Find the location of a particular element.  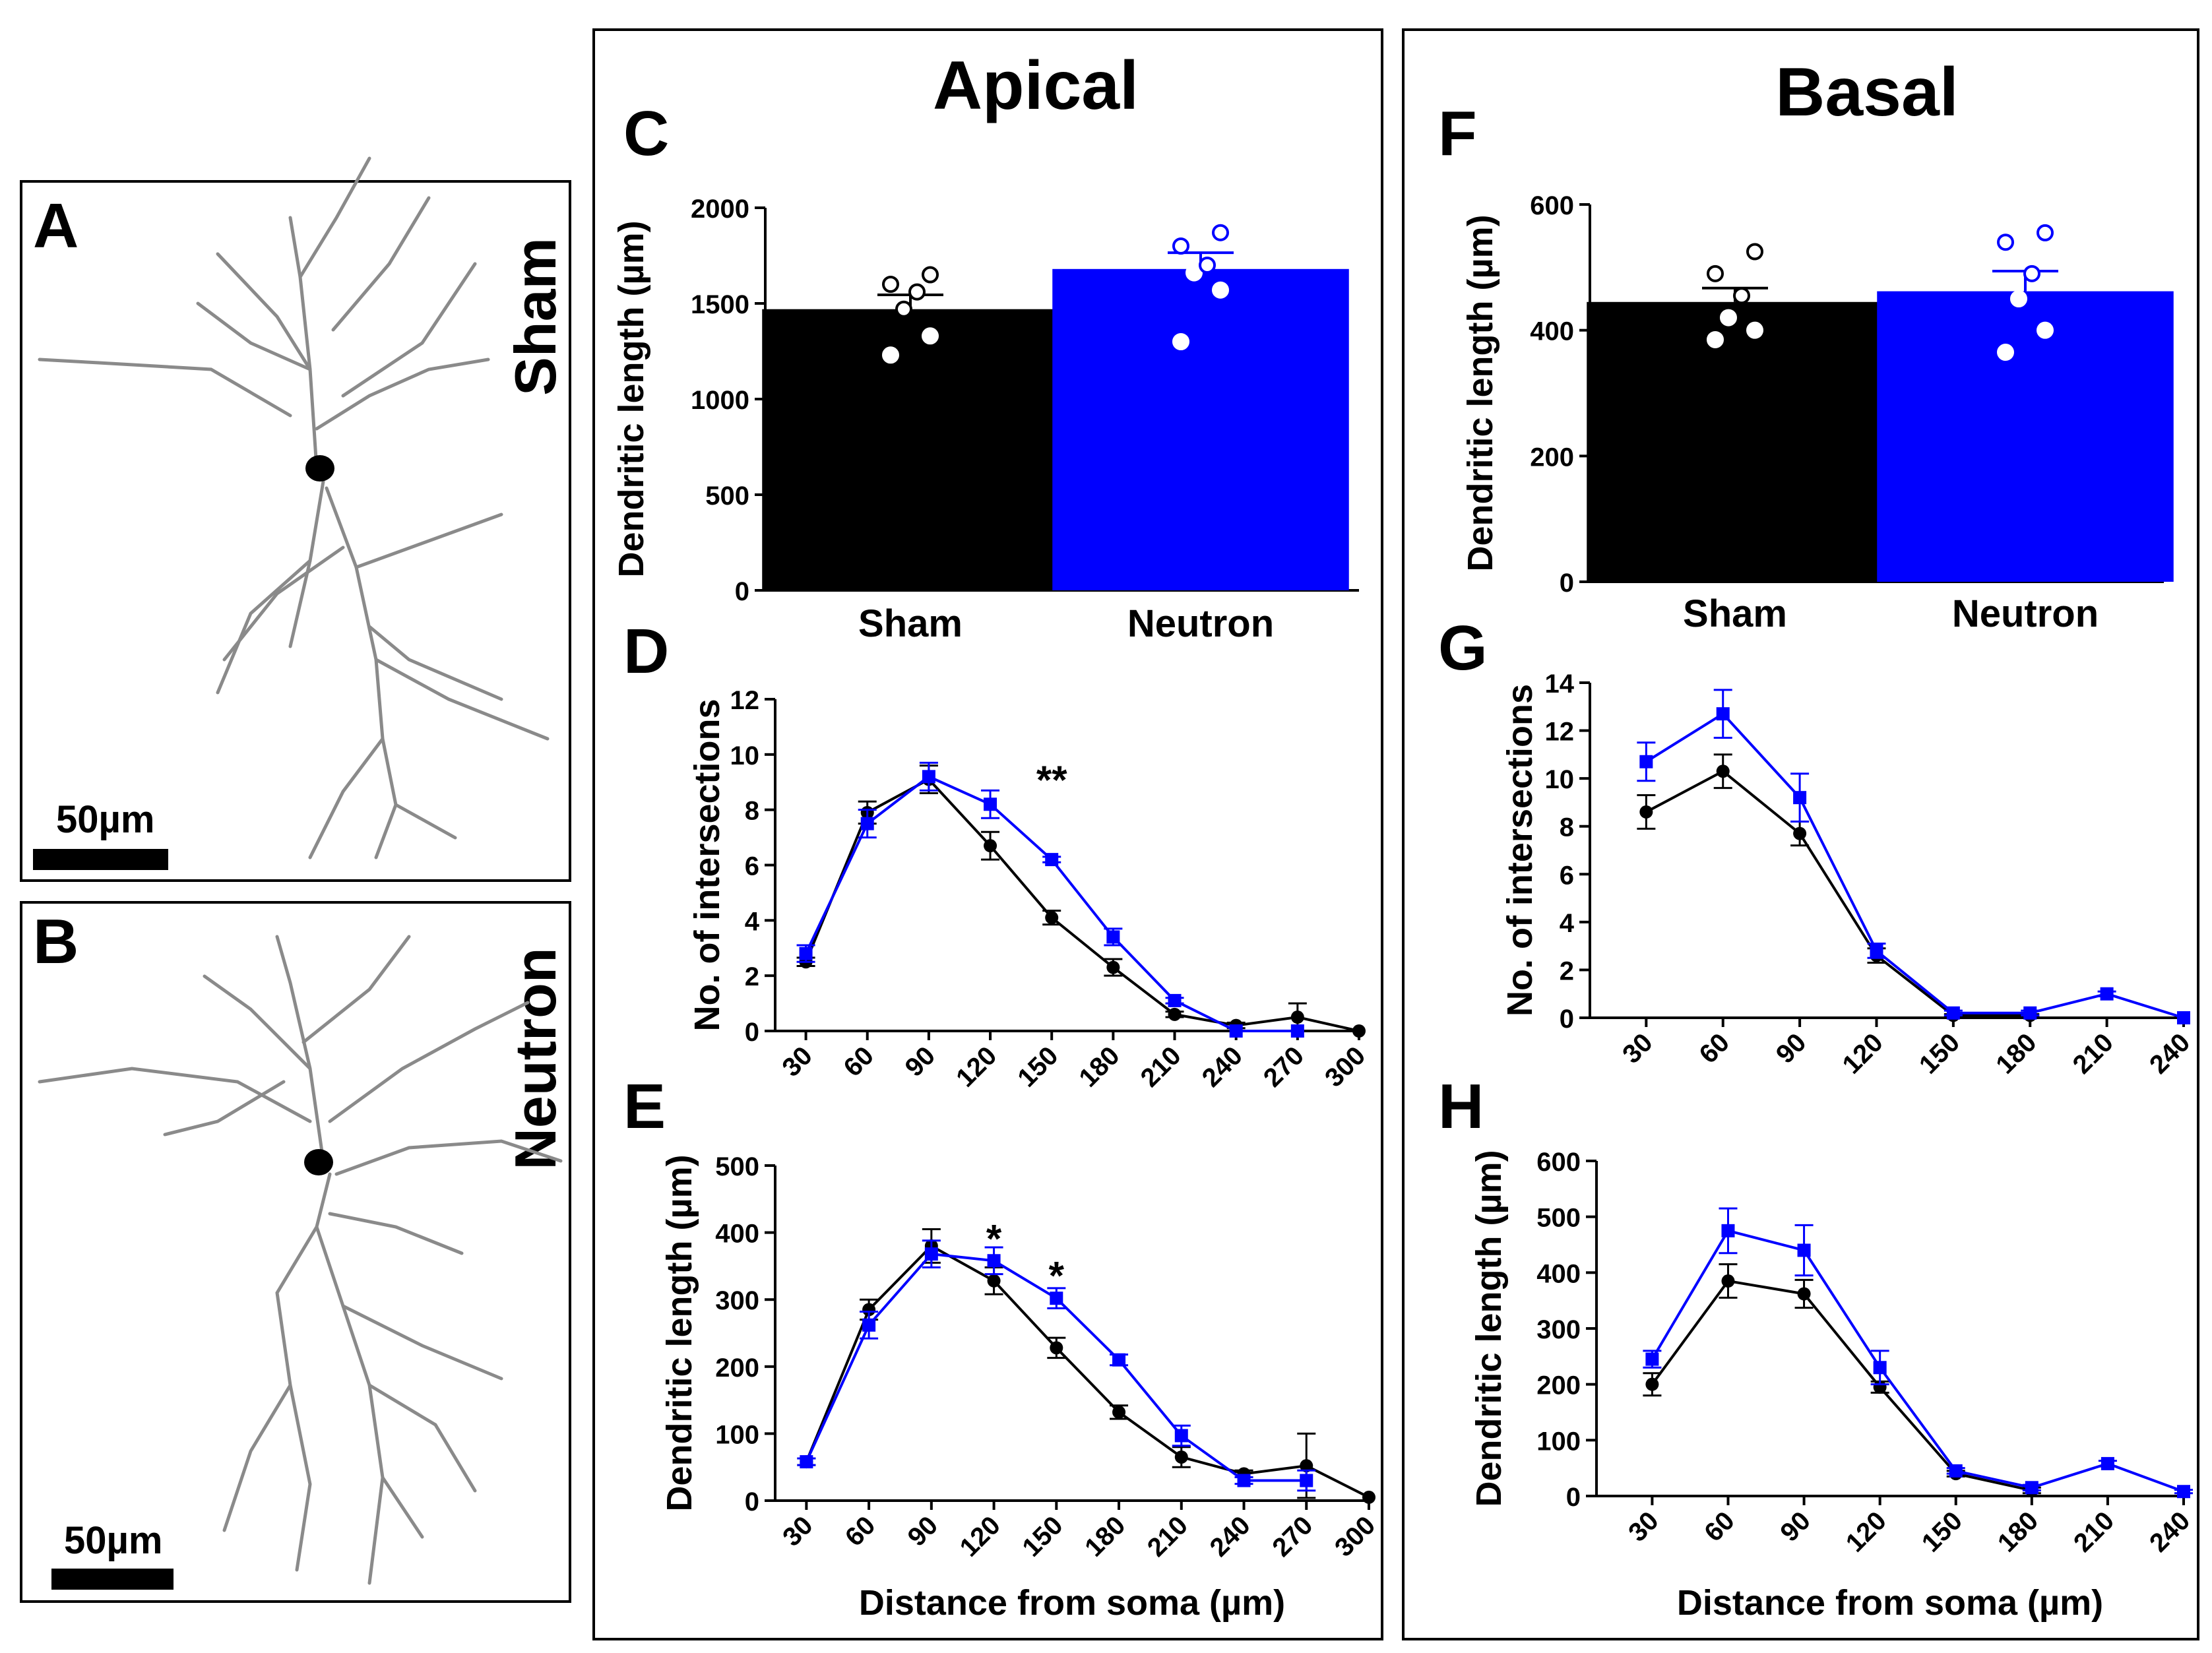

e-significance-marker: * is located at coordinates (994, 1239).